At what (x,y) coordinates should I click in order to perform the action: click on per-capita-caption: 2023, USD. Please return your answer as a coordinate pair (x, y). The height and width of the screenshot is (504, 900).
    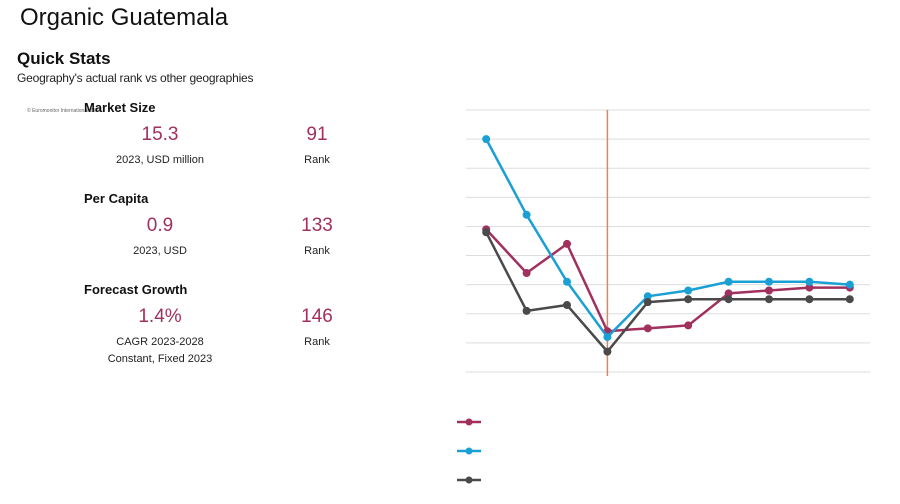
    Looking at the image, I should click on (160, 251).